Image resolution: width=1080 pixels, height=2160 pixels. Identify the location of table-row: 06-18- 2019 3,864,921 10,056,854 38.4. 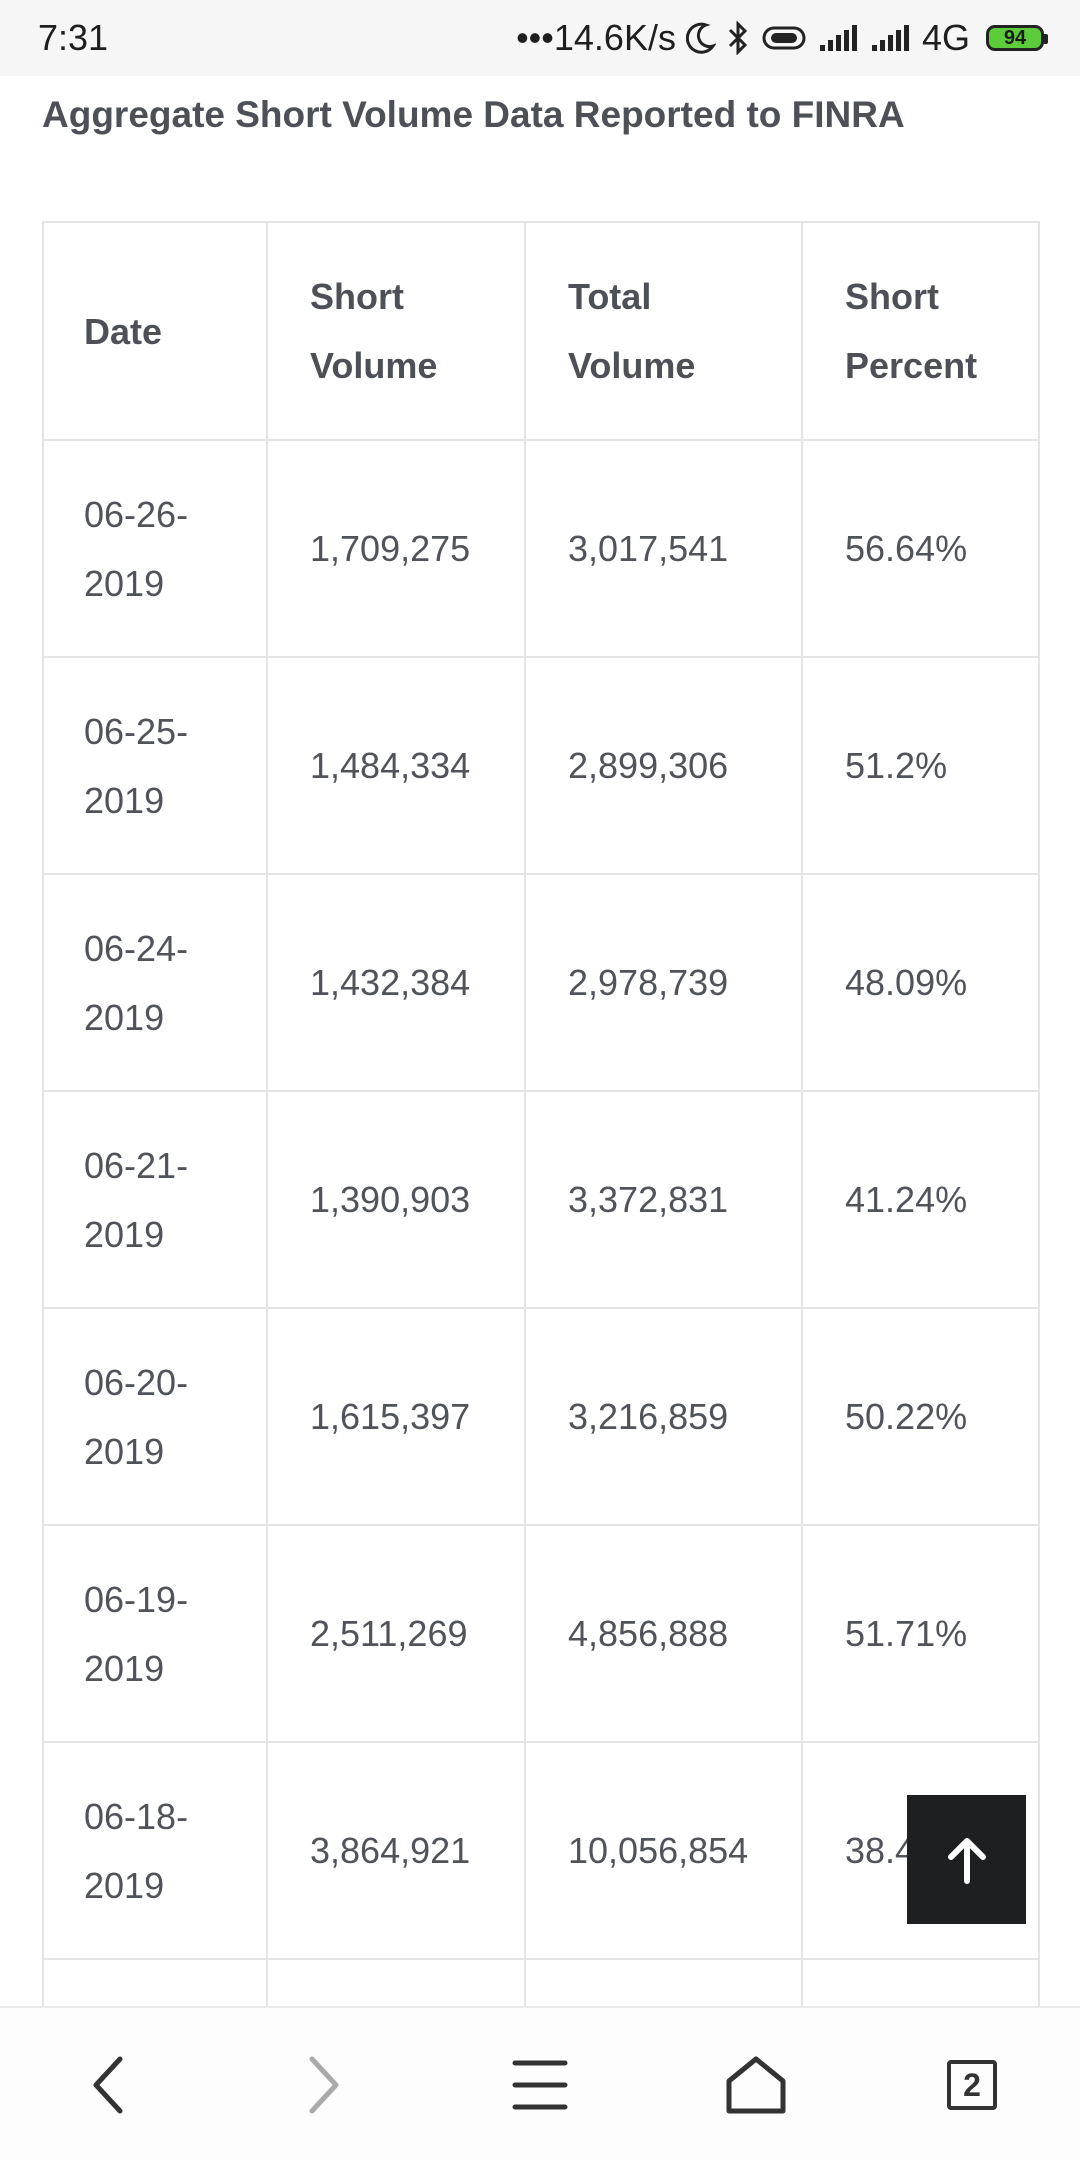
(541, 1850).